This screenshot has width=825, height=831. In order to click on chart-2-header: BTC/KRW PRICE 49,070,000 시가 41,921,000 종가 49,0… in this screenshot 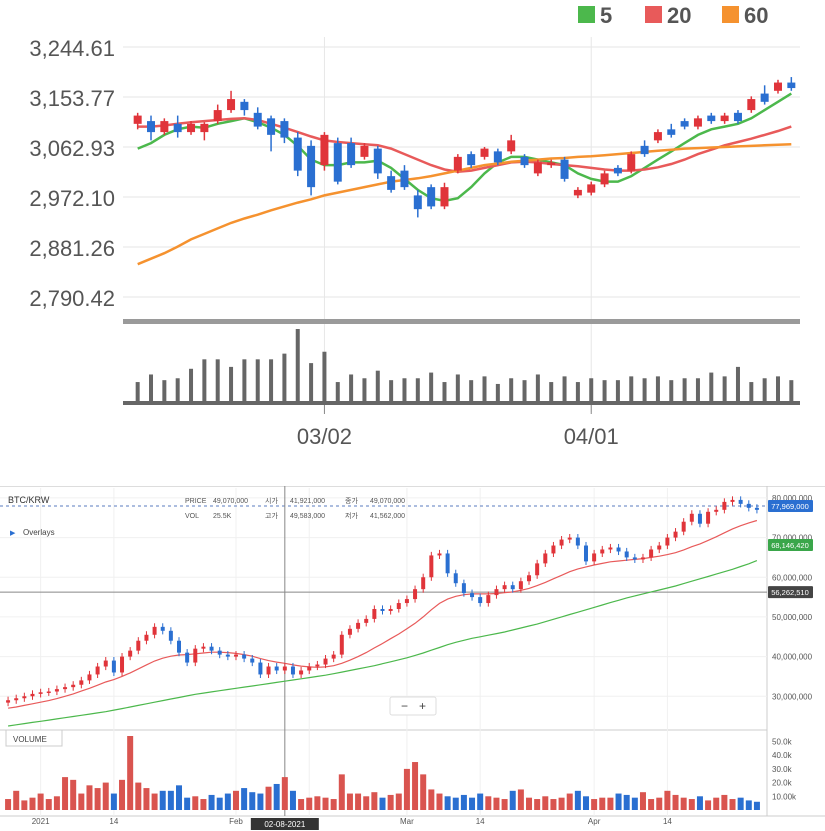, I will do `click(205, 621)`.